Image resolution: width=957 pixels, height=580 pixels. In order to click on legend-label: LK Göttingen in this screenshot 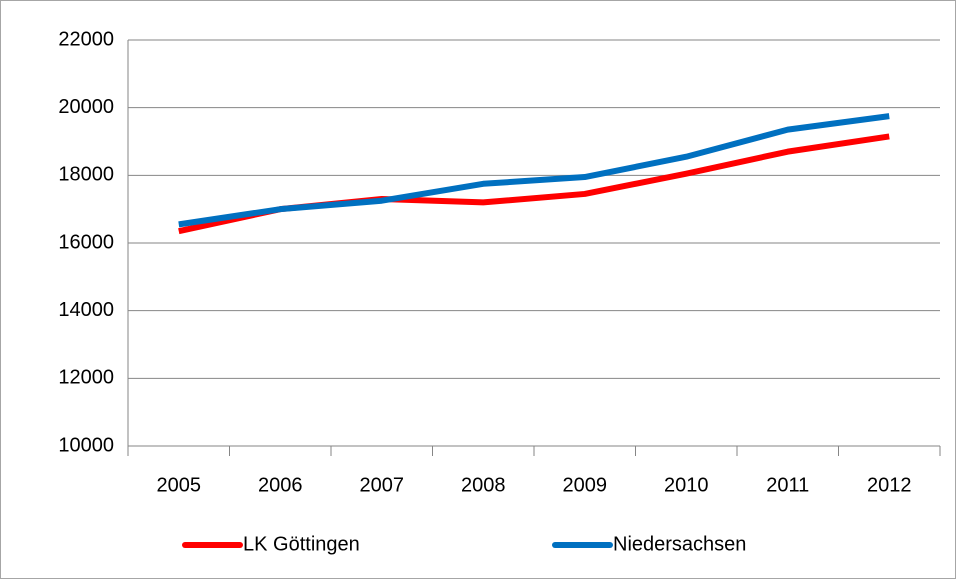, I will do `click(301, 544)`.